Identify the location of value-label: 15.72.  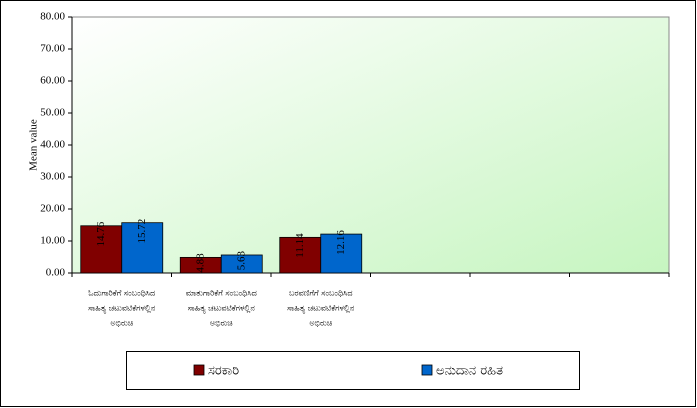
(142, 231).